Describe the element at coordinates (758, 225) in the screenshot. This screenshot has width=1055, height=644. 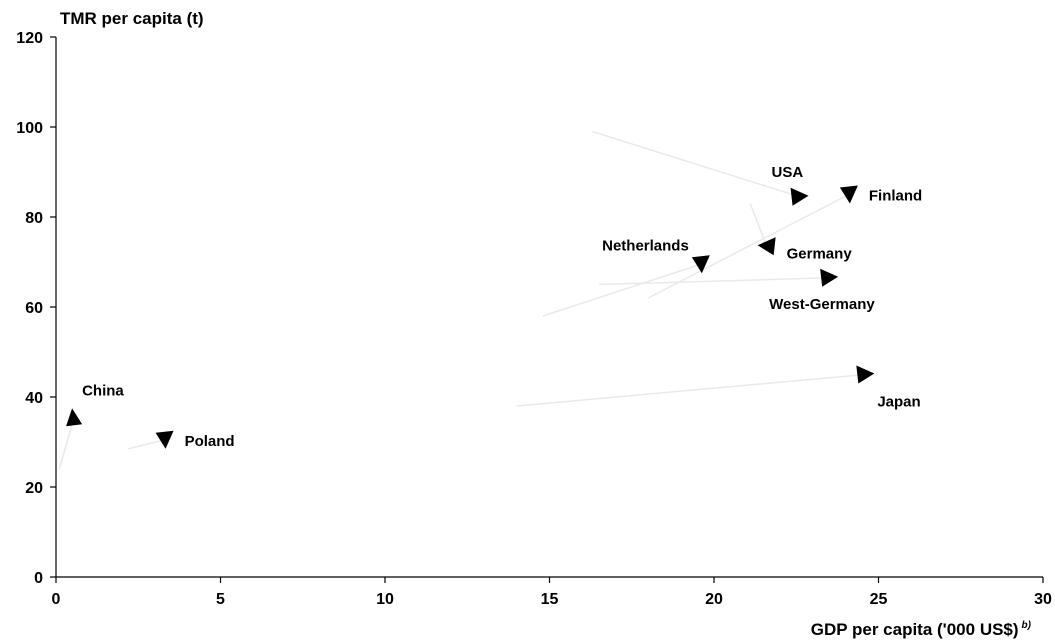
I see `trail-line-germany` at that location.